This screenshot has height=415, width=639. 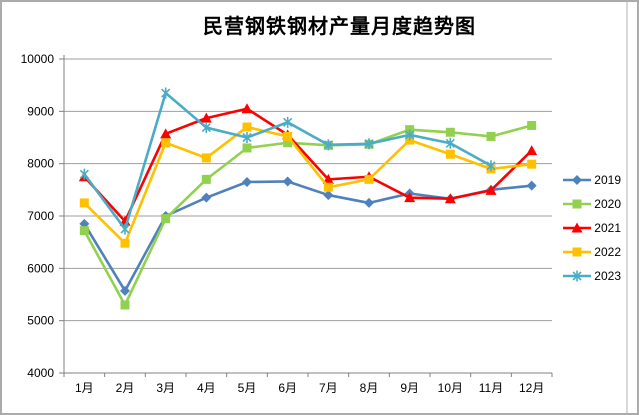 I want to click on x-tick-label: 6月, so click(x=287, y=388).